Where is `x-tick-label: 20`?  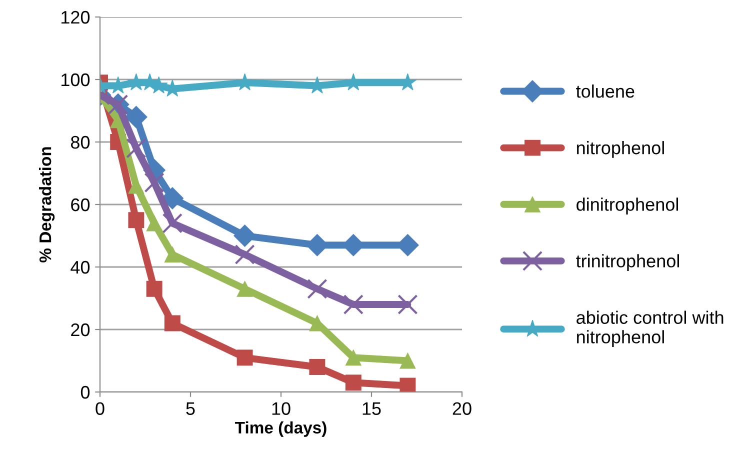
x-tick-label: 20 is located at coordinates (462, 408).